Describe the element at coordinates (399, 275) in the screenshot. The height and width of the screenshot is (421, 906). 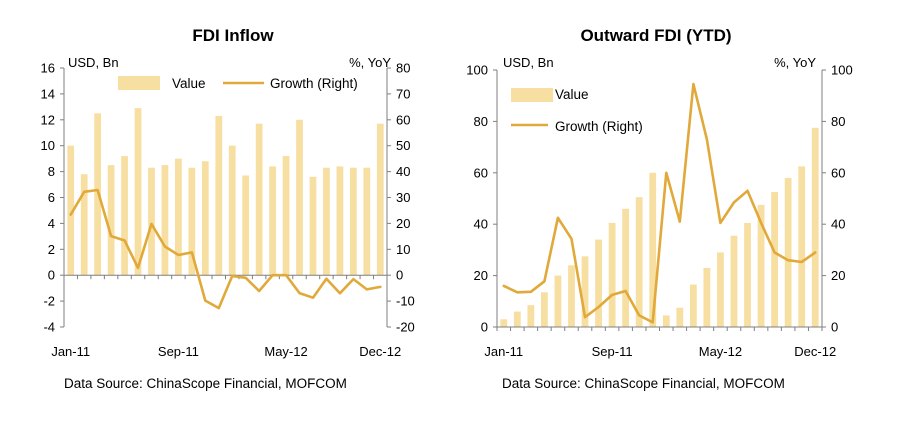
I see `chart1-y2-tick-label: 0` at that location.